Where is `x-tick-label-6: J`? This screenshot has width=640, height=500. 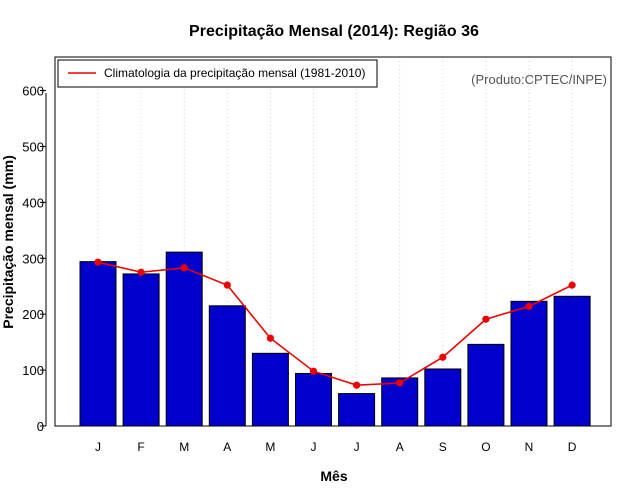
x-tick-label-6: J is located at coordinates (314, 447).